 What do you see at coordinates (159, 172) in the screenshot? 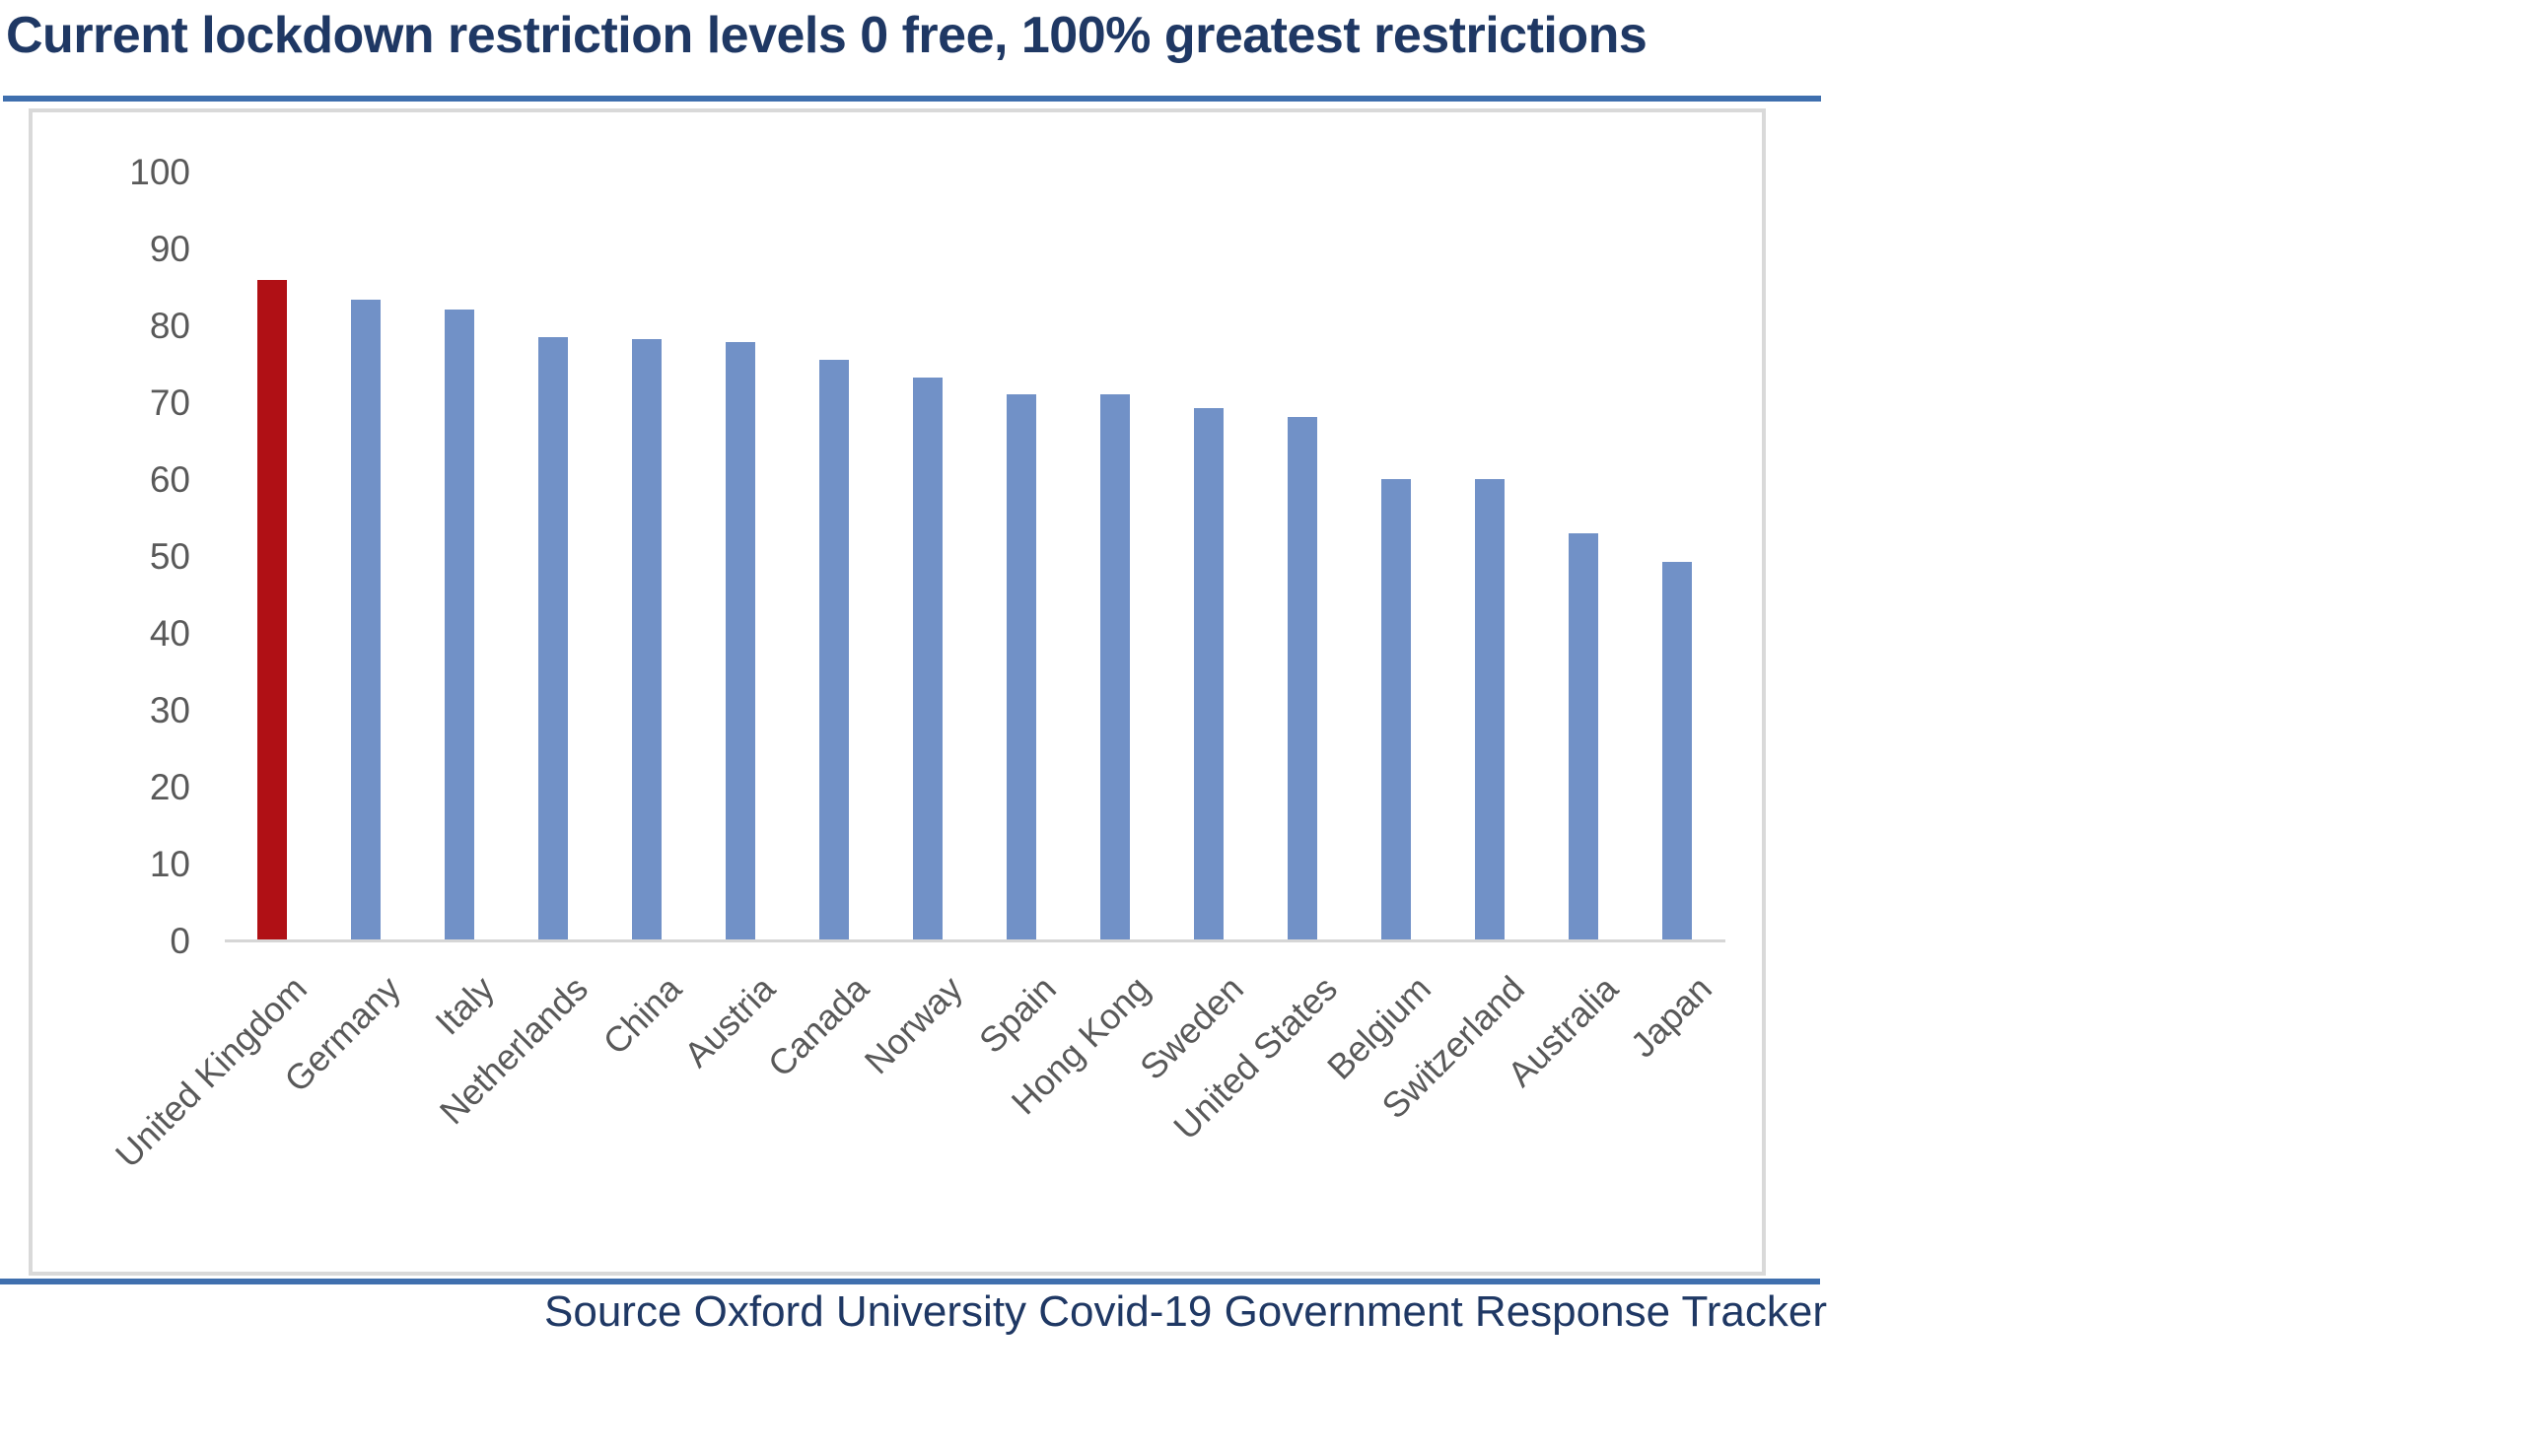
I see `y-tick-label-100: 100` at bounding box center [159, 172].